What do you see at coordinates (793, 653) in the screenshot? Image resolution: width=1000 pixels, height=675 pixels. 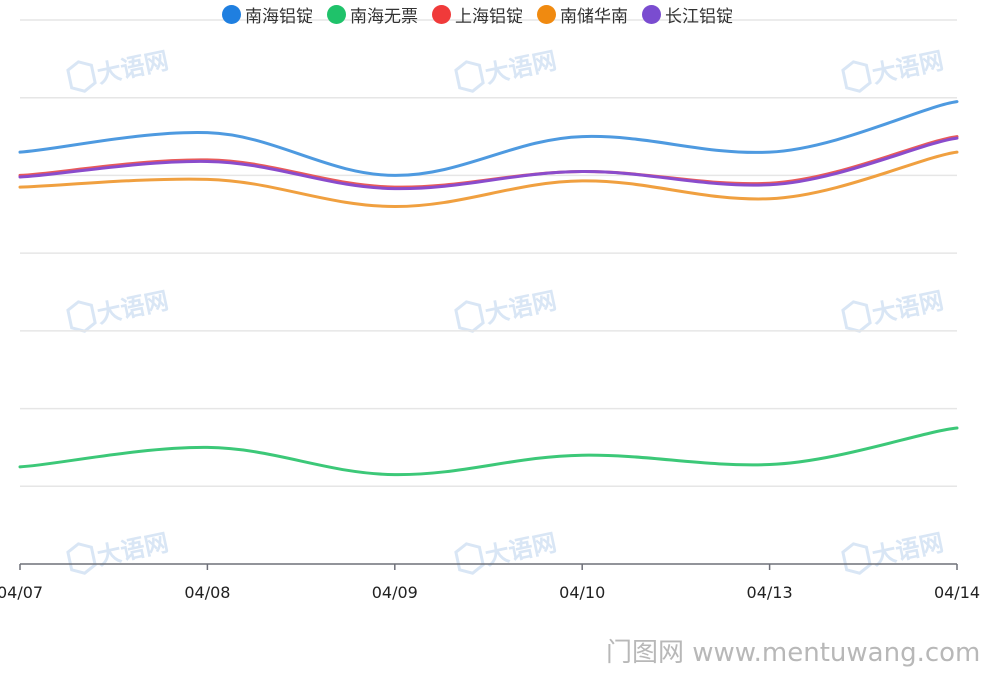 I see `site-watermark: 门图网 www.mentuwang.com` at bounding box center [793, 653].